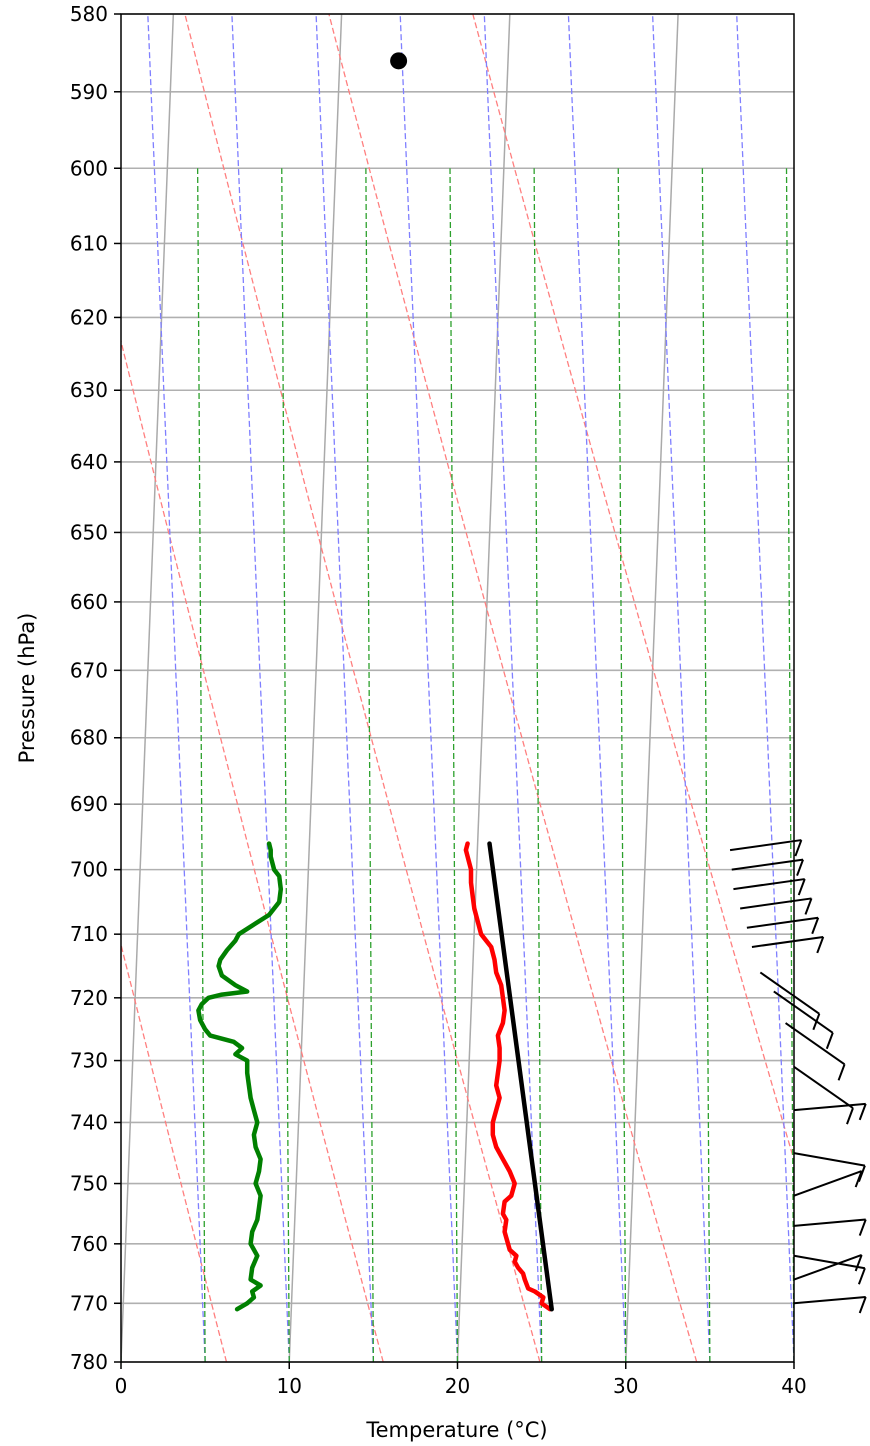 The image size is (870, 1446). What do you see at coordinates (89, 1244) in the screenshot?
I see `y-tick-label: 760` at bounding box center [89, 1244].